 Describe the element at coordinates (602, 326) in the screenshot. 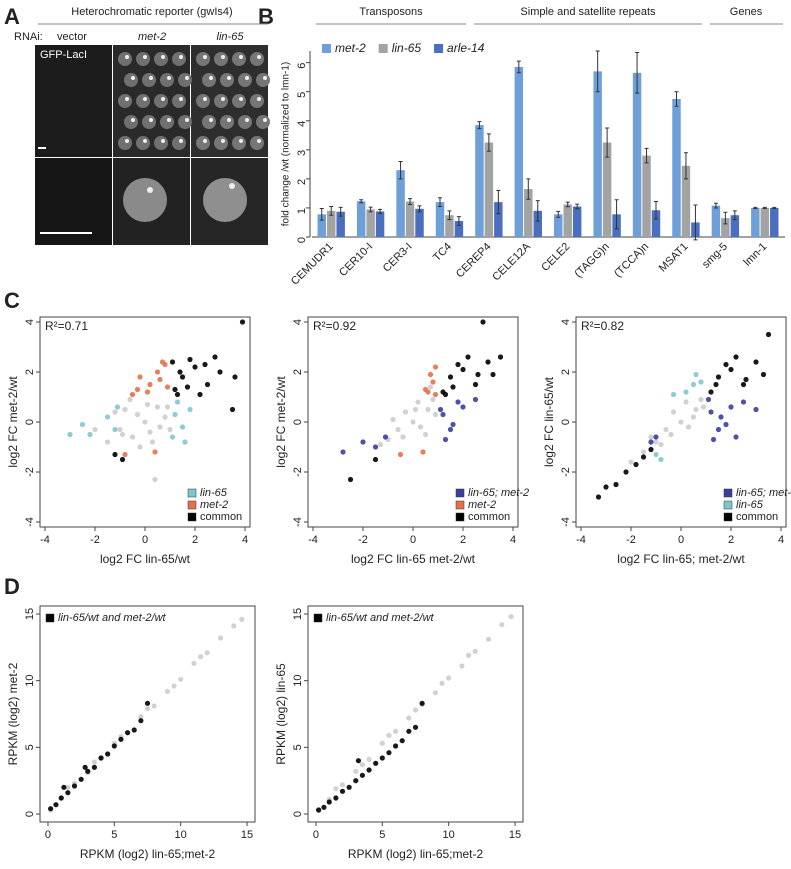

I see `annotation: R²=0.82` at that location.